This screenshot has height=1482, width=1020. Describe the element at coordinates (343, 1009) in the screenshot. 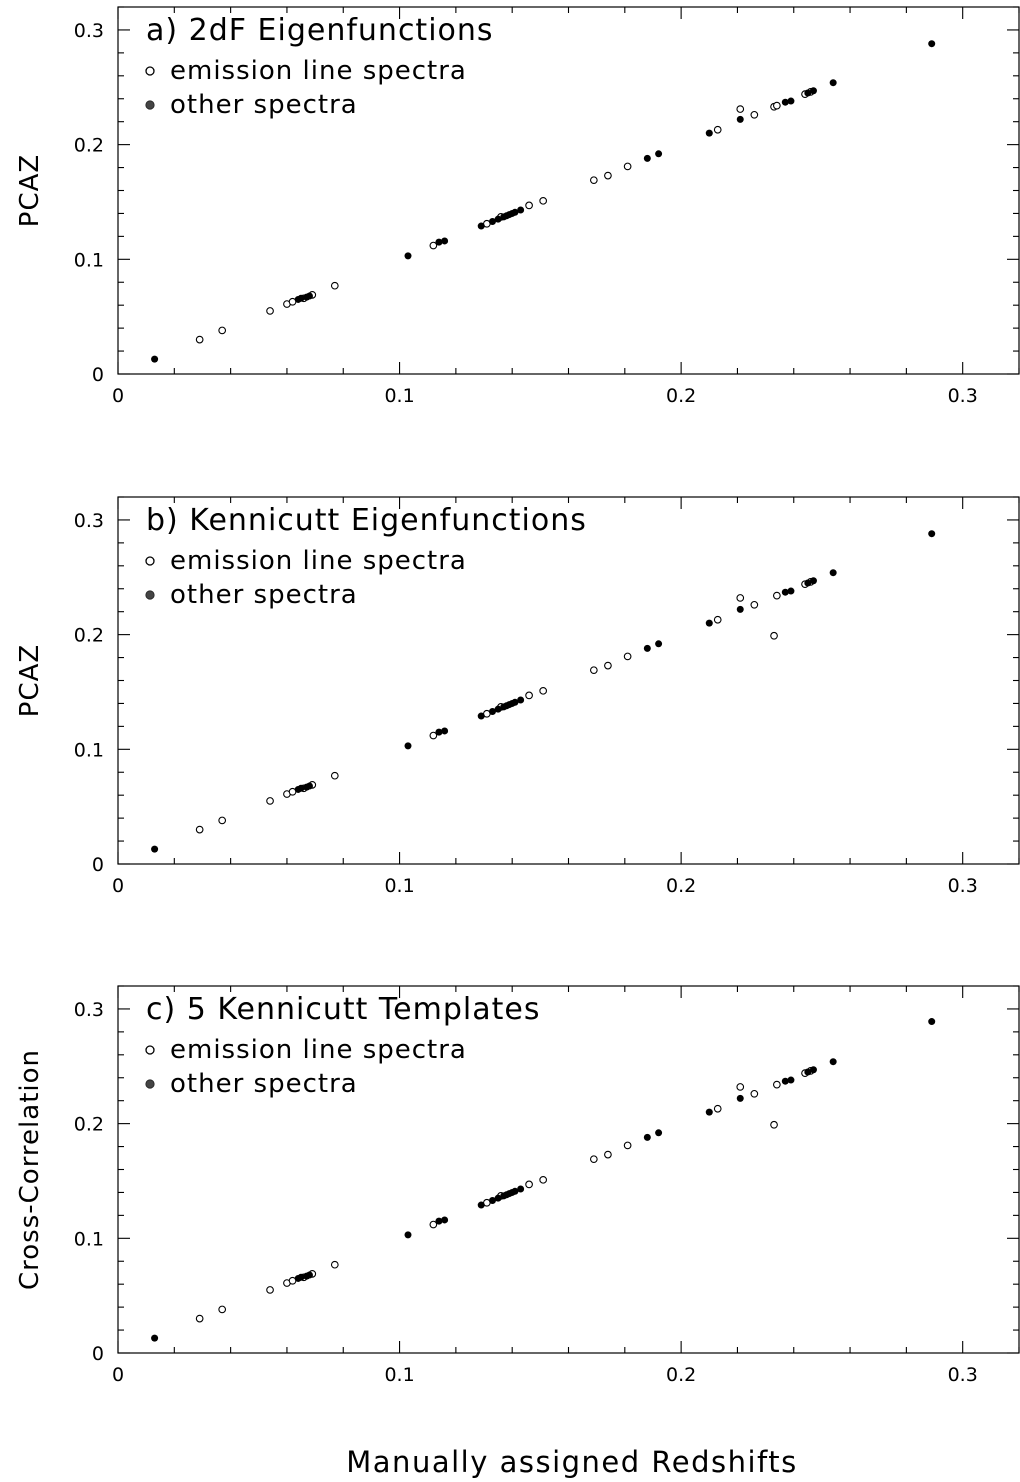

I see `panel-title: c) 5 Kennicutt Templates` at that location.